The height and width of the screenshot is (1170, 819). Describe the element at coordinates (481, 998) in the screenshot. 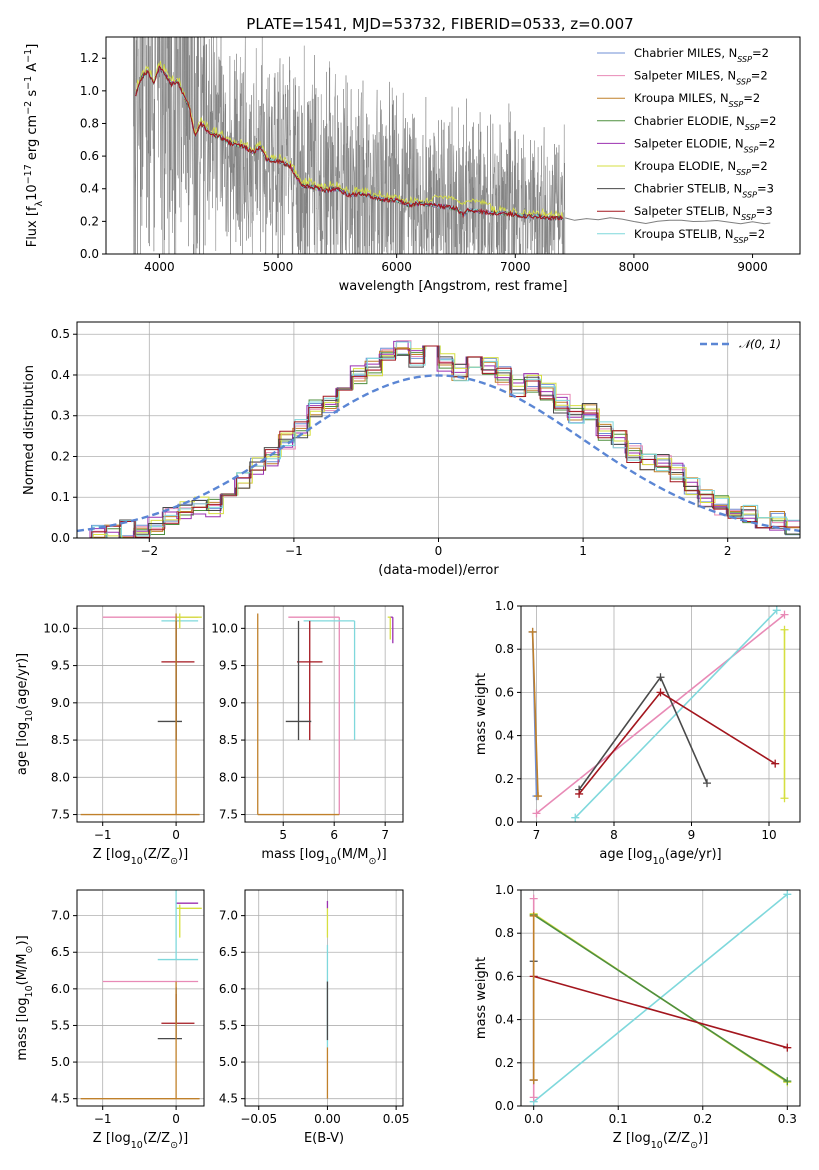

I see `y-axis-label: mass weight` at that location.